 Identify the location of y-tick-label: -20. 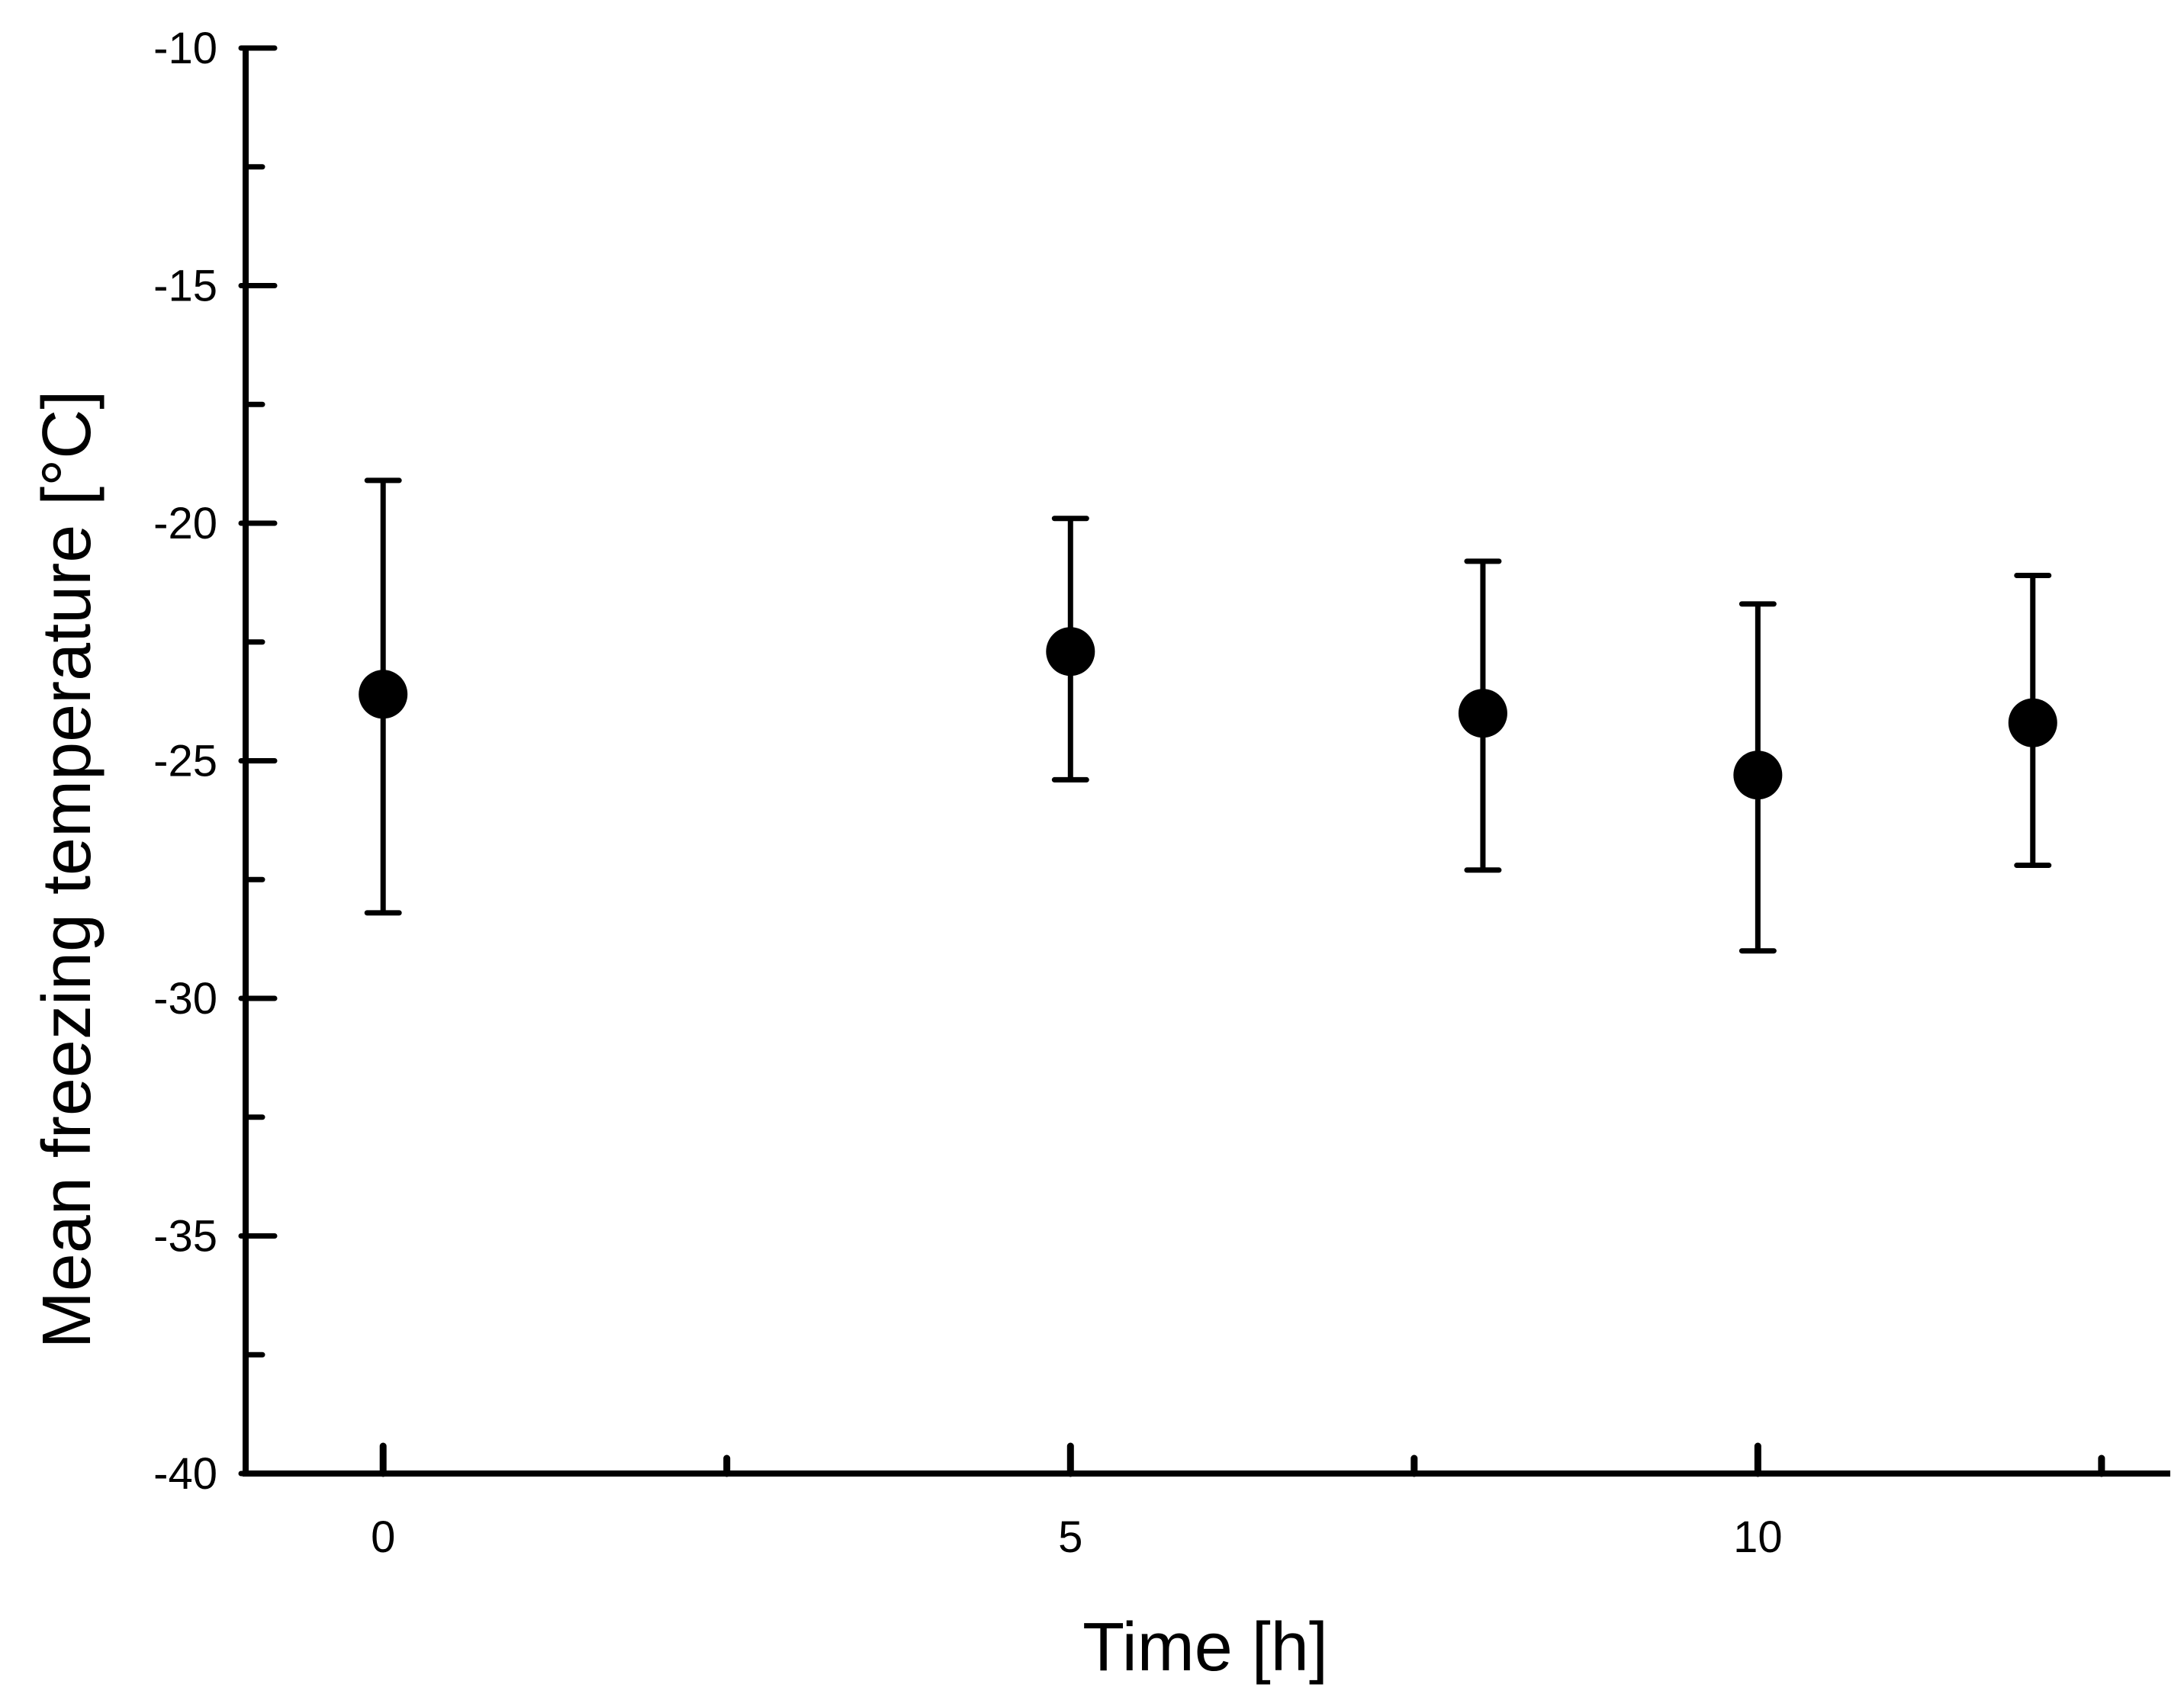
(185, 523).